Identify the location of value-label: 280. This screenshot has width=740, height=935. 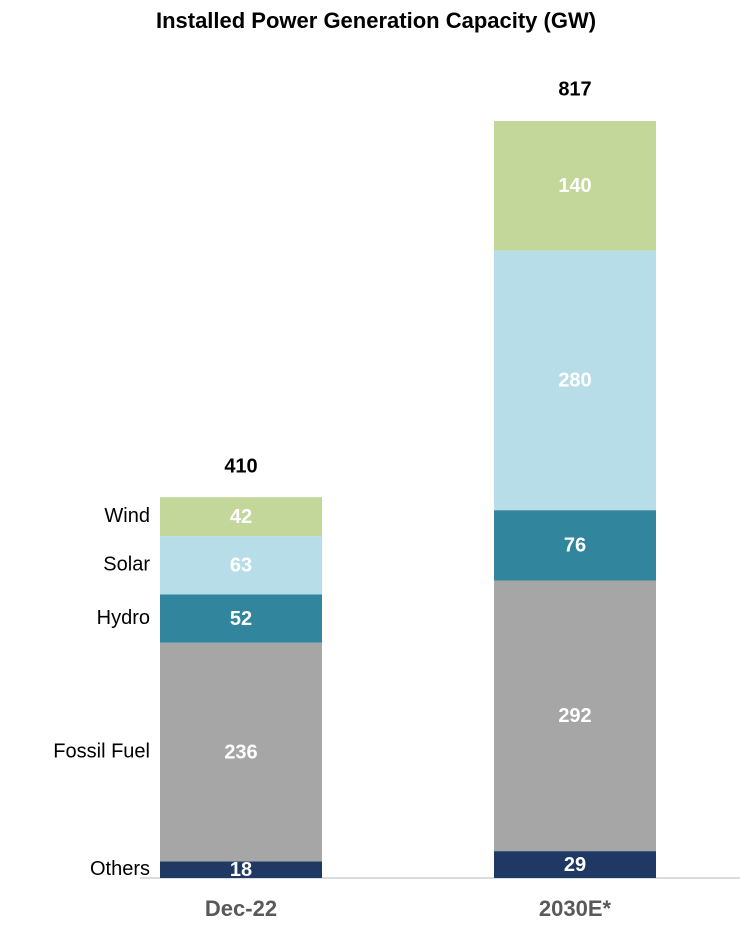
(574, 381).